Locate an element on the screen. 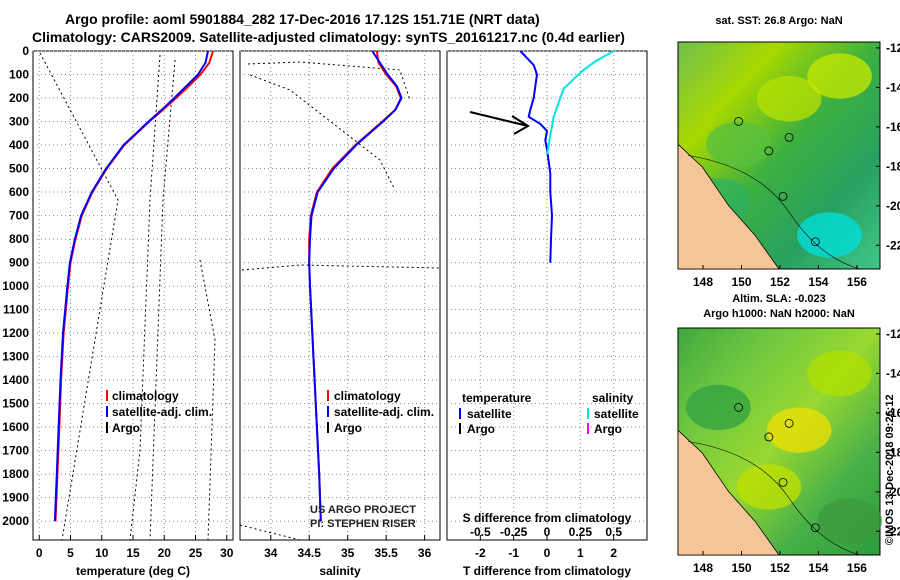  depth-tick-label: 1900 is located at coordinates (15, 498).